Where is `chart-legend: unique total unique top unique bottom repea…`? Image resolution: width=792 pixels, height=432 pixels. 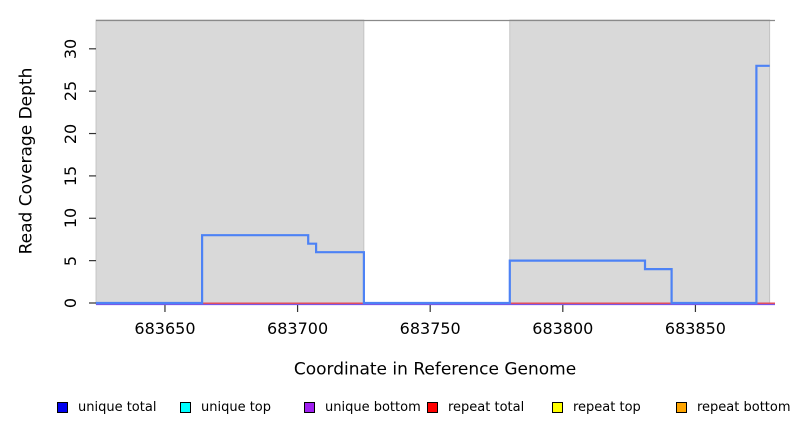
chart-legend: unique total unique top unique bottom repea… is located at coordinates (396, 409).